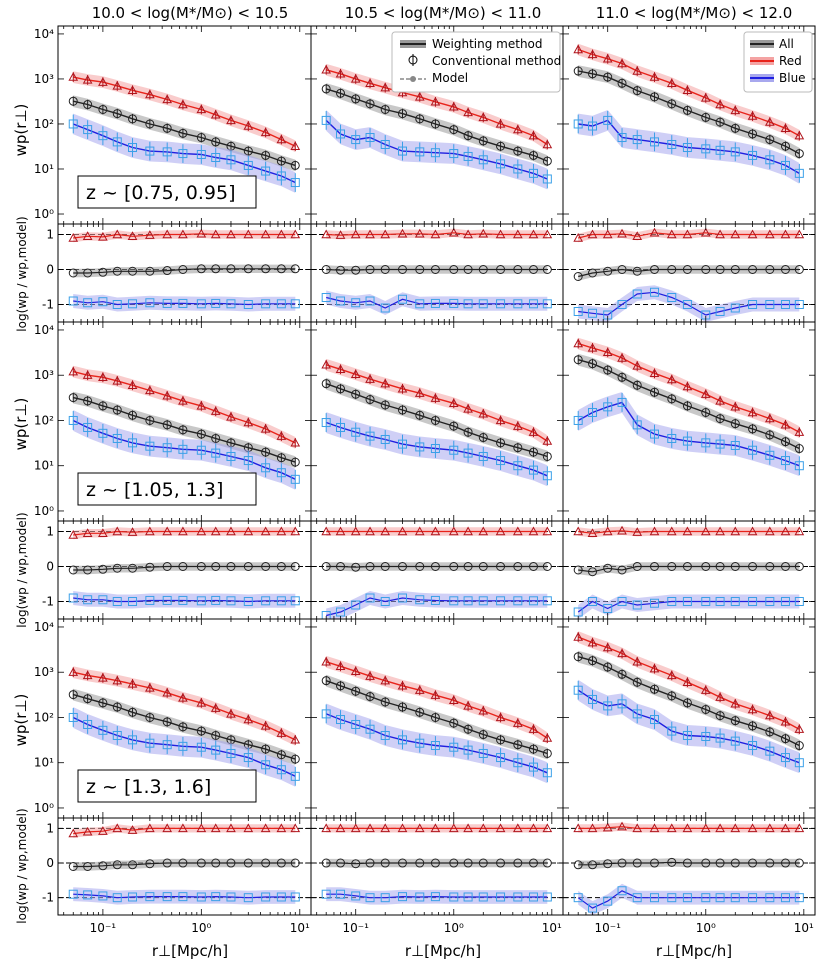 This screenshot has height=966, width=830. Describe the element at coordinates (161, 193) in the screenshot. I see `redshift-label-1: z ~ [0.75, 0.95]` at that location.